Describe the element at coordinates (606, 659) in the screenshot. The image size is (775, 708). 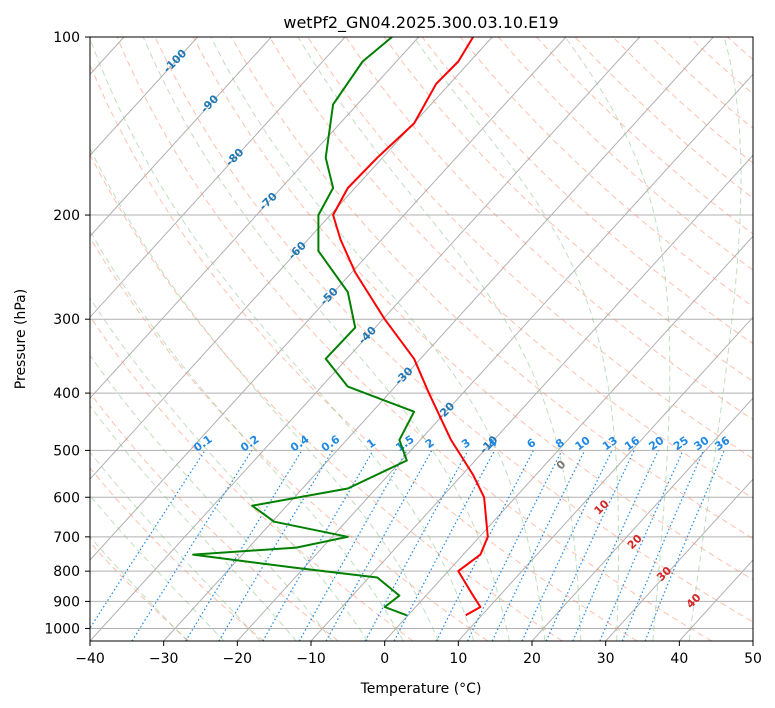
I see `x-tick-label: 30` at that location.